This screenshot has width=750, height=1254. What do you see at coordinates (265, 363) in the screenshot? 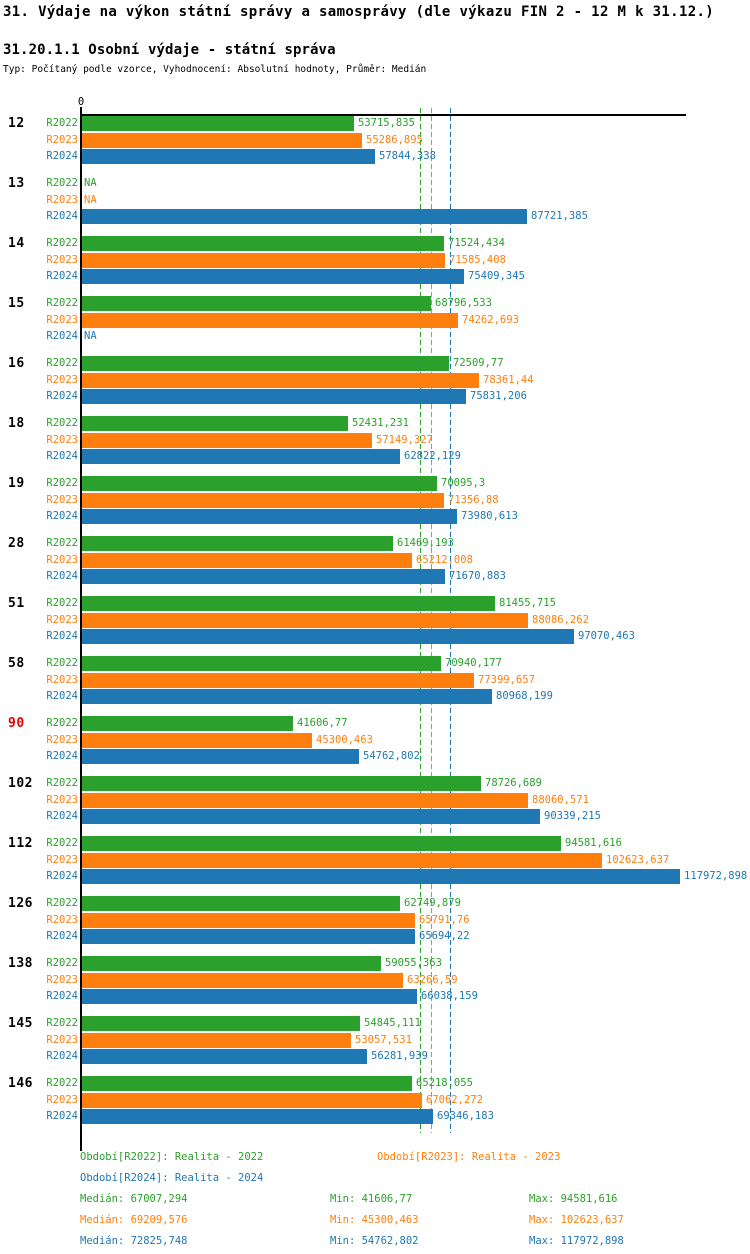
I see `bar-16-r2022` at bounding box center [265, 363].